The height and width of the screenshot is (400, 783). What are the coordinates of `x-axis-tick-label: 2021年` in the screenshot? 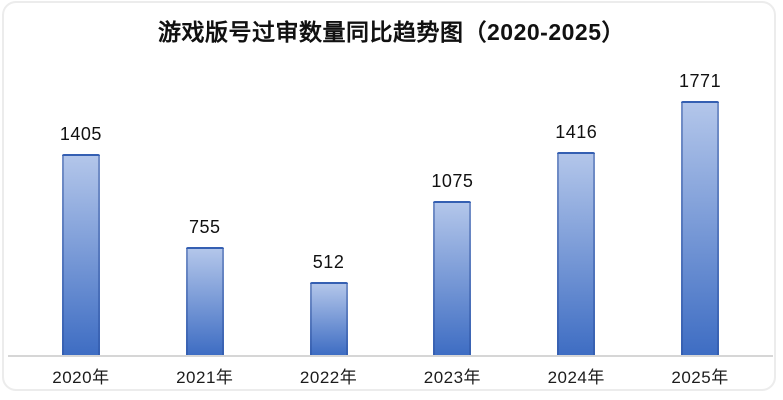 It's located at (205, 377).